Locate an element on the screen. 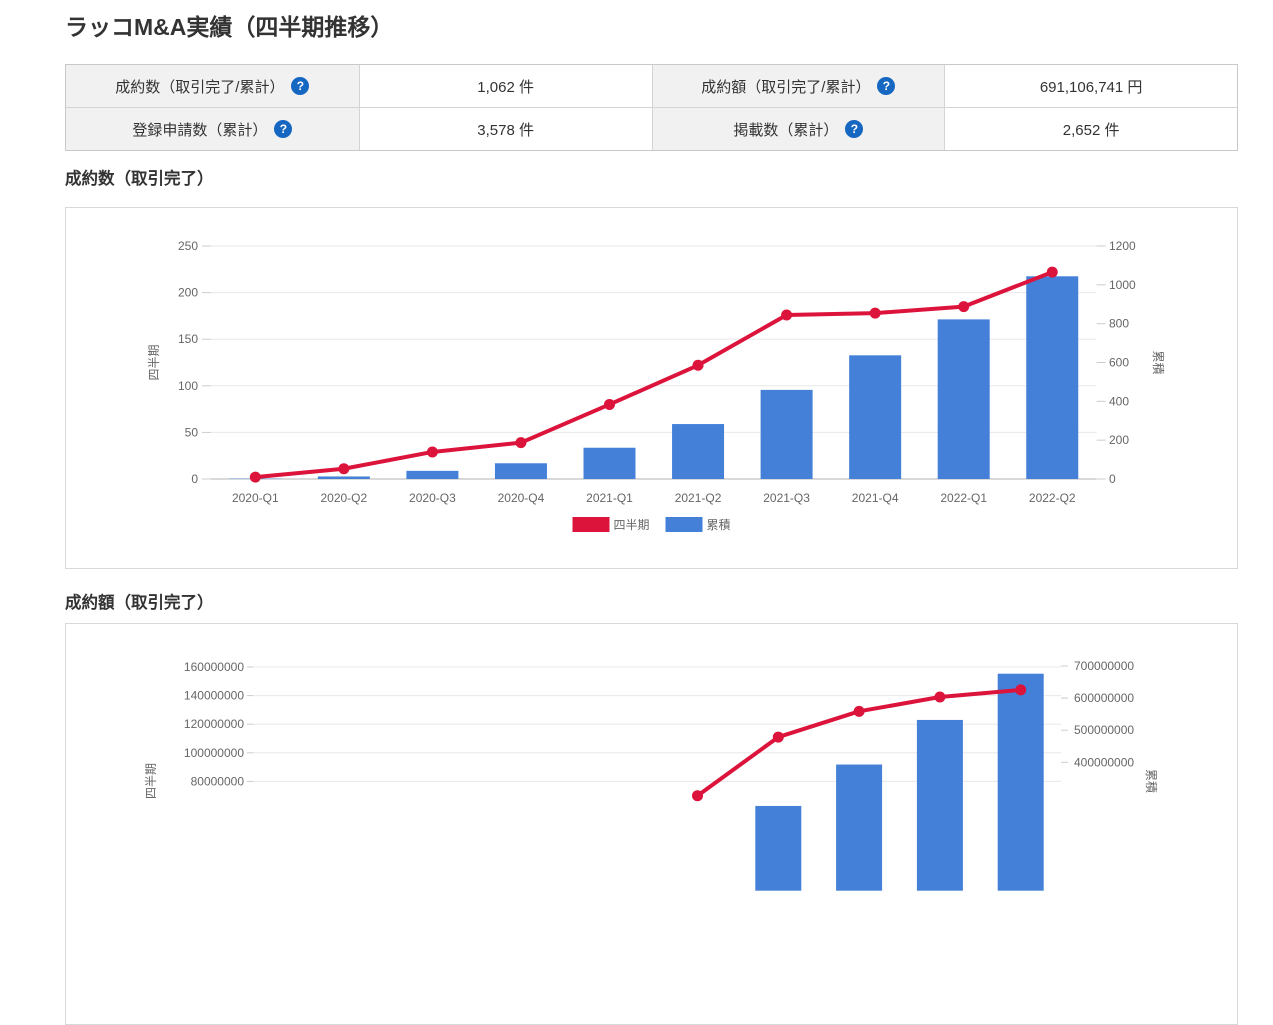 The width and height of the screenshot is (1273, 1025). right-axis-tick-label: 400000000 is located at coordinates (1104, 762).